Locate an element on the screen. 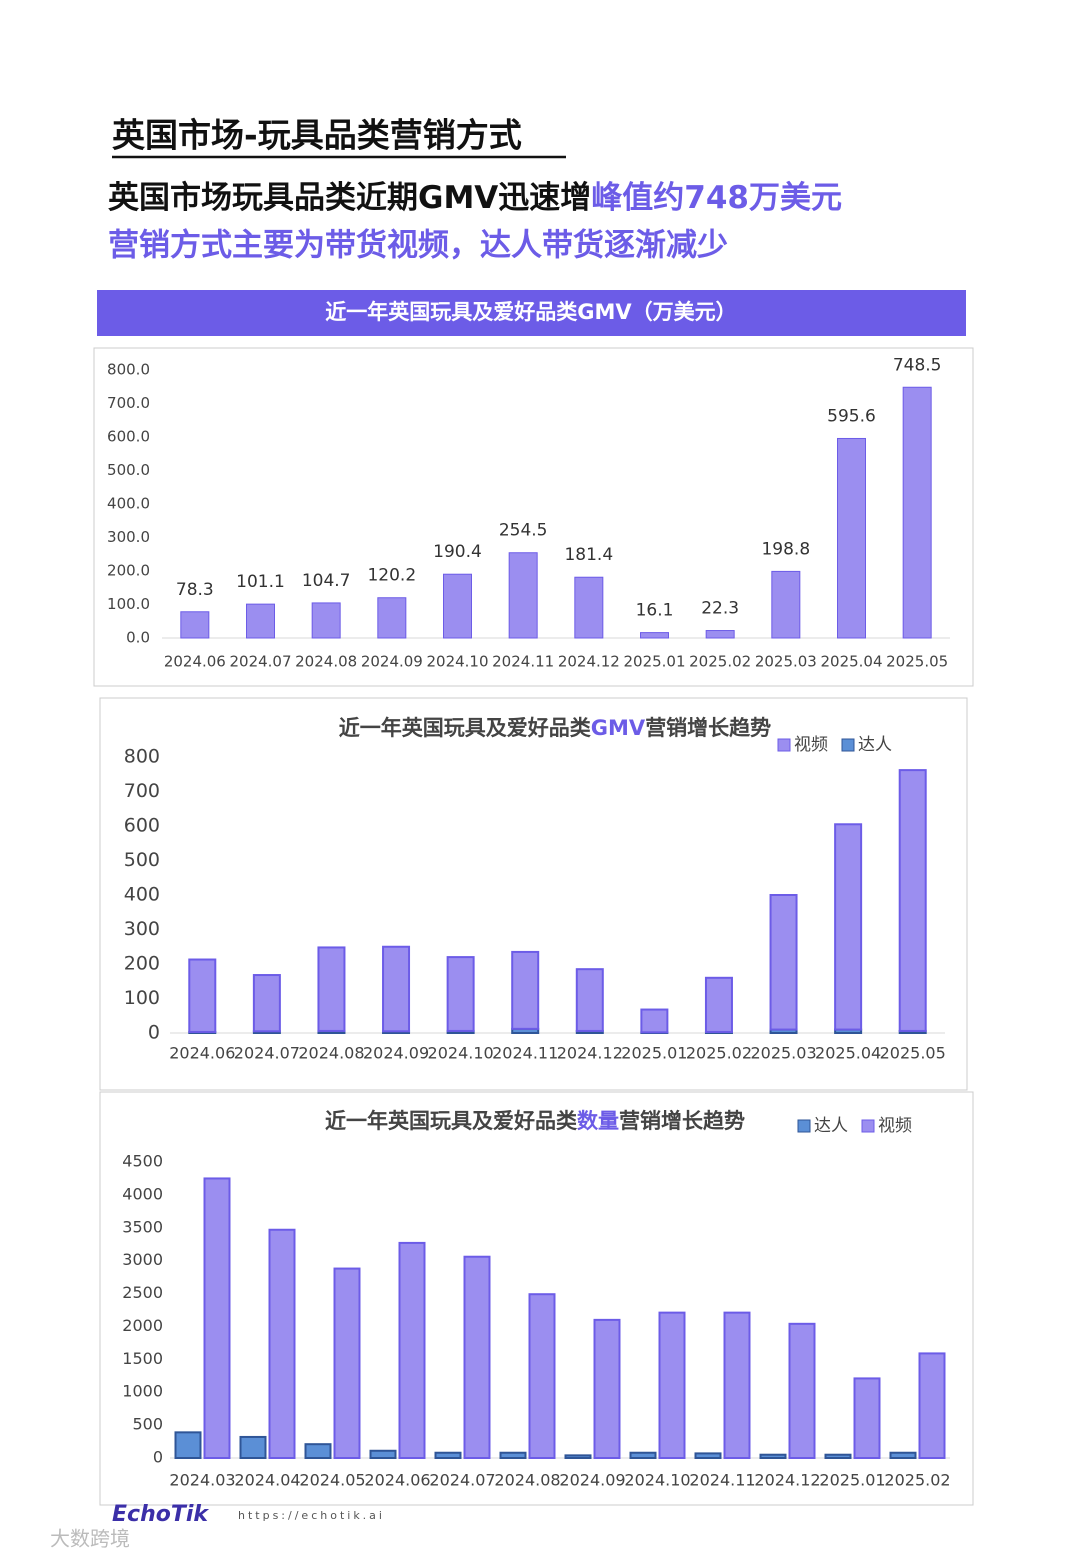 The height and width of the screenshot is (1560, 1080). x-tick-label: 2024.10 is located at coordinates (657, 1480).